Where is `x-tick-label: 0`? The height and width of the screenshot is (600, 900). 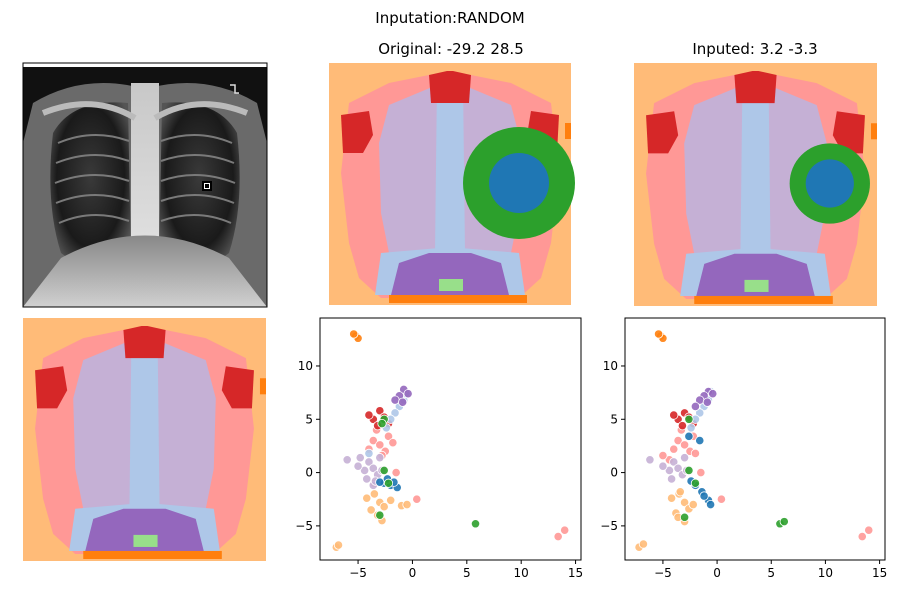 x-tick-label: 0 is located at coordinates (413, 573).